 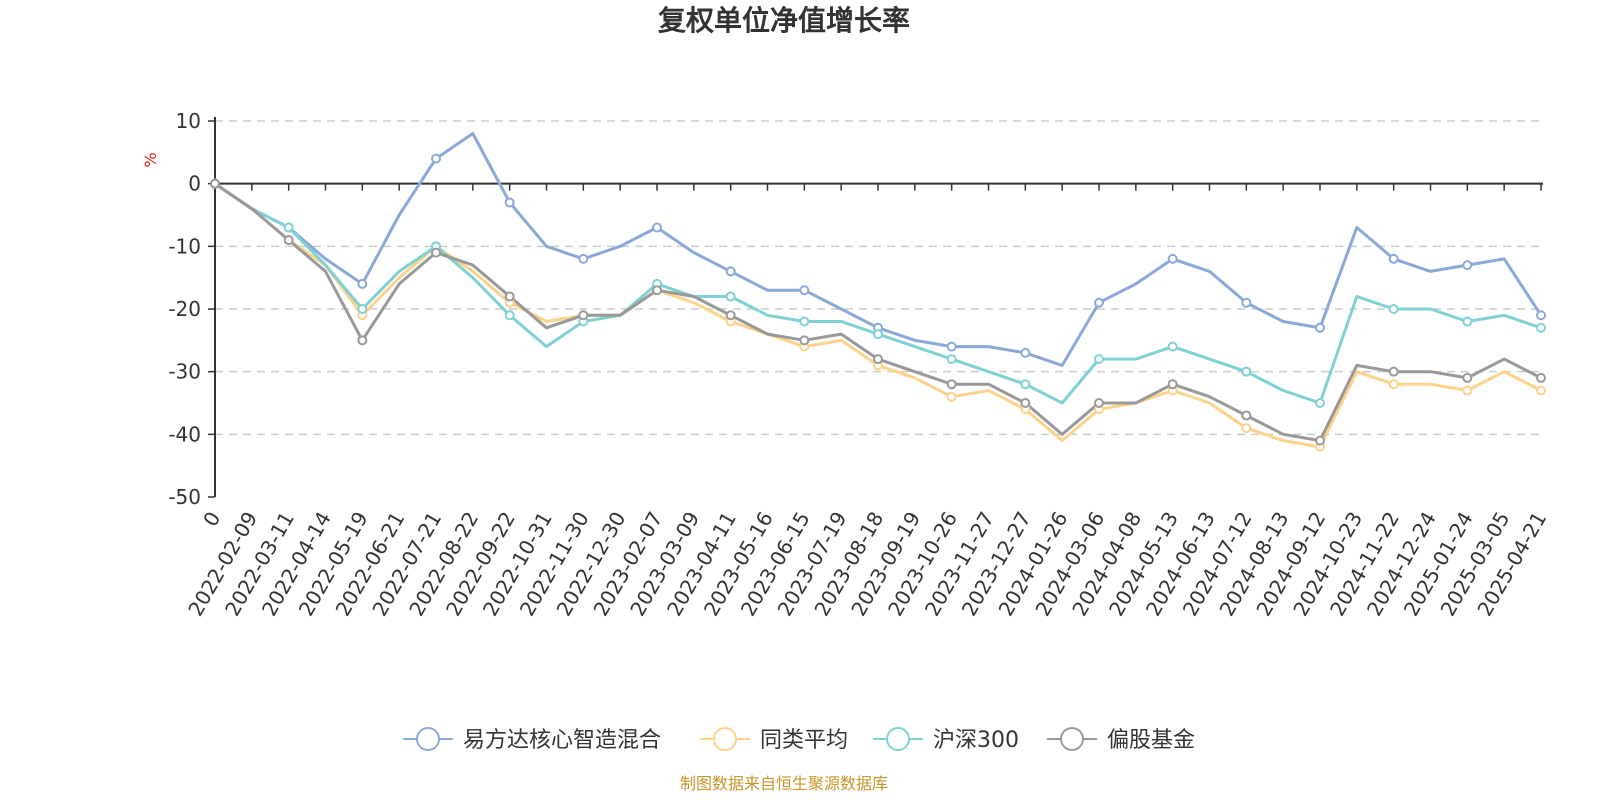 I want to click on y-axis-label: %, so click(x=150, y=159).